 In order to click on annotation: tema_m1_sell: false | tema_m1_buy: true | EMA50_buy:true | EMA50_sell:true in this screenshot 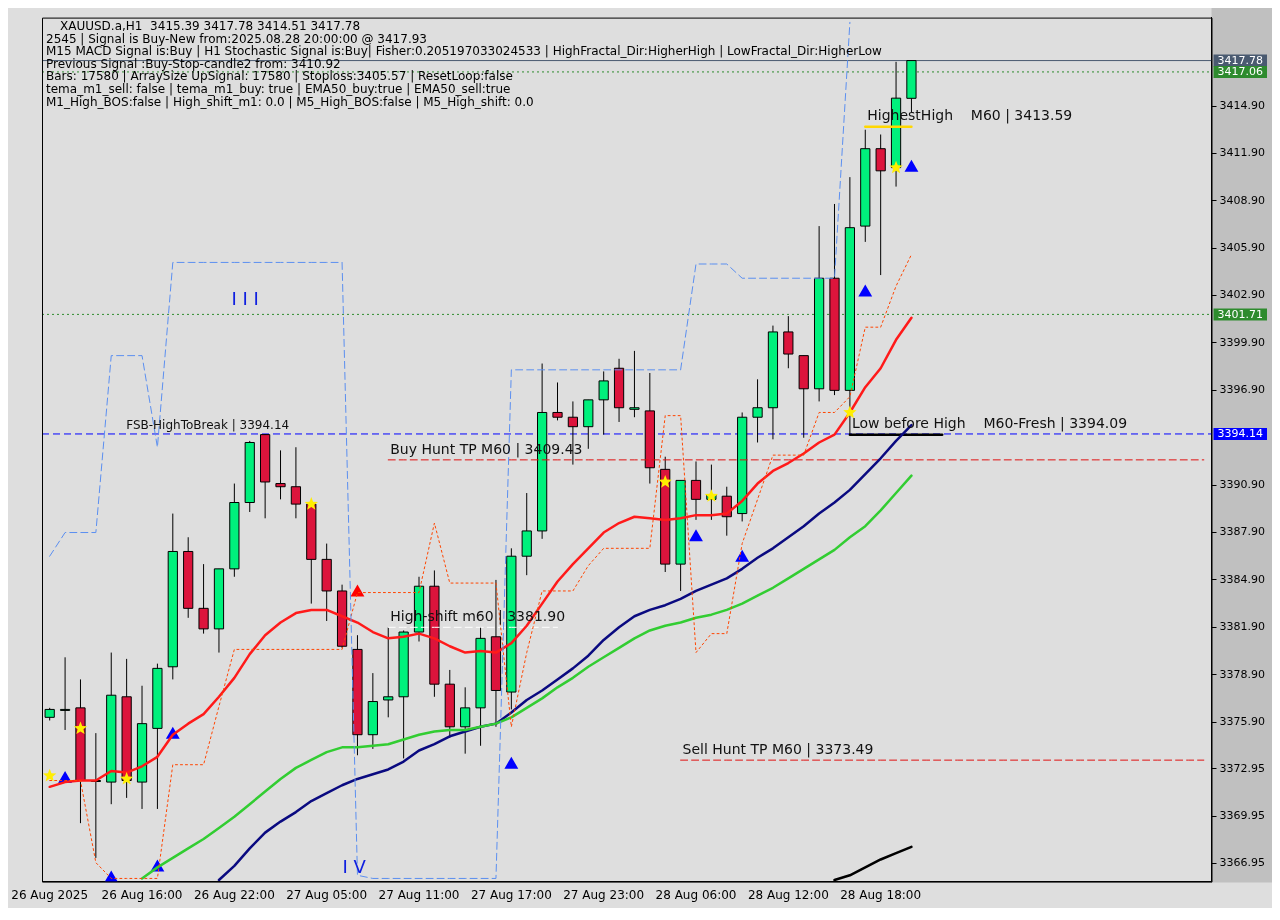, I will do `click(278, 89)`.